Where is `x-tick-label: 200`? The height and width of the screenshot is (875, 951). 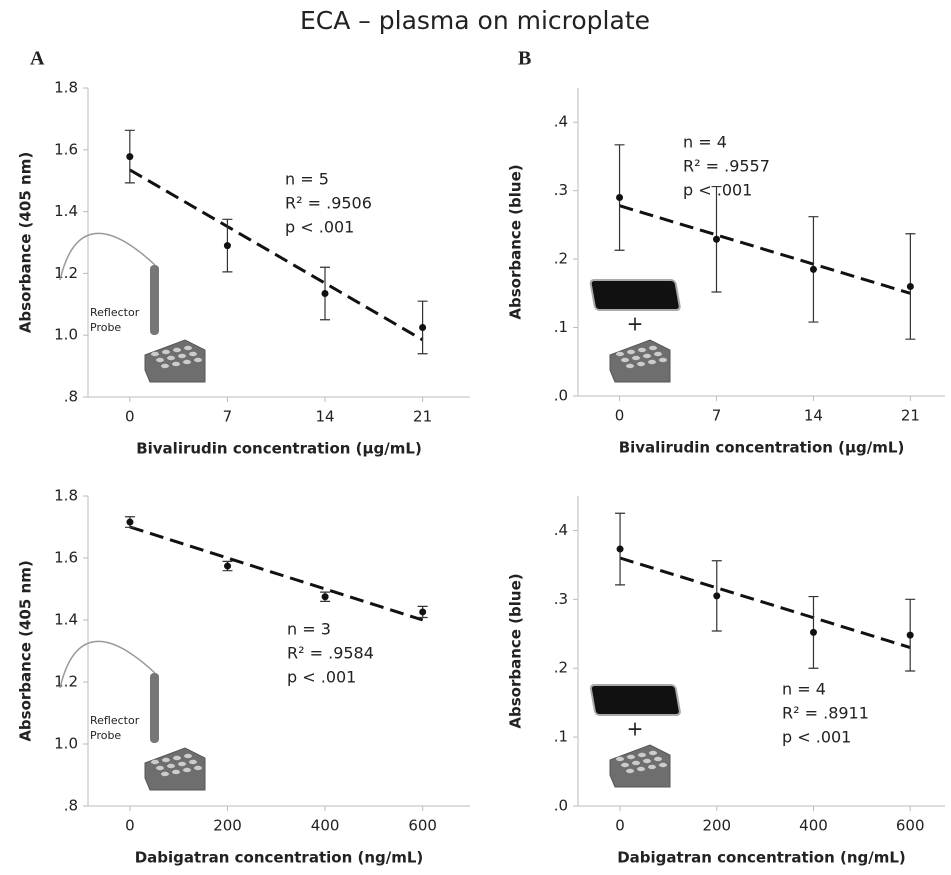
x-tick-label: 200 is located at coordinates (716, 826).